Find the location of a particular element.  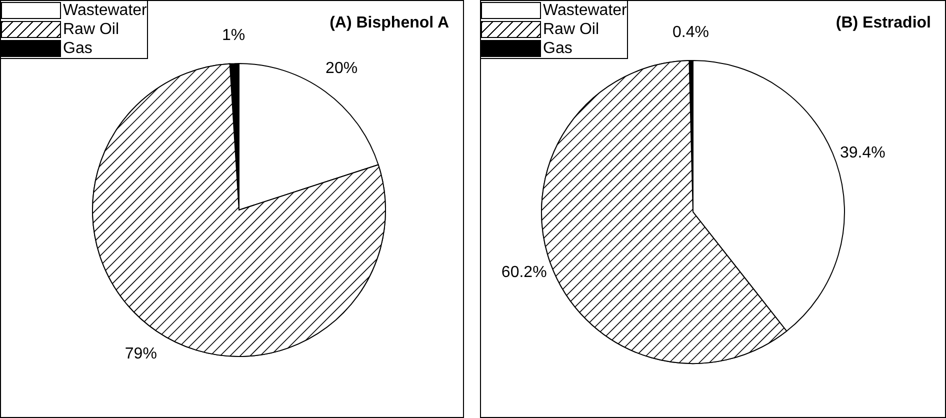

text: (A) Bisphenol A is located at coordinates (390, 23).